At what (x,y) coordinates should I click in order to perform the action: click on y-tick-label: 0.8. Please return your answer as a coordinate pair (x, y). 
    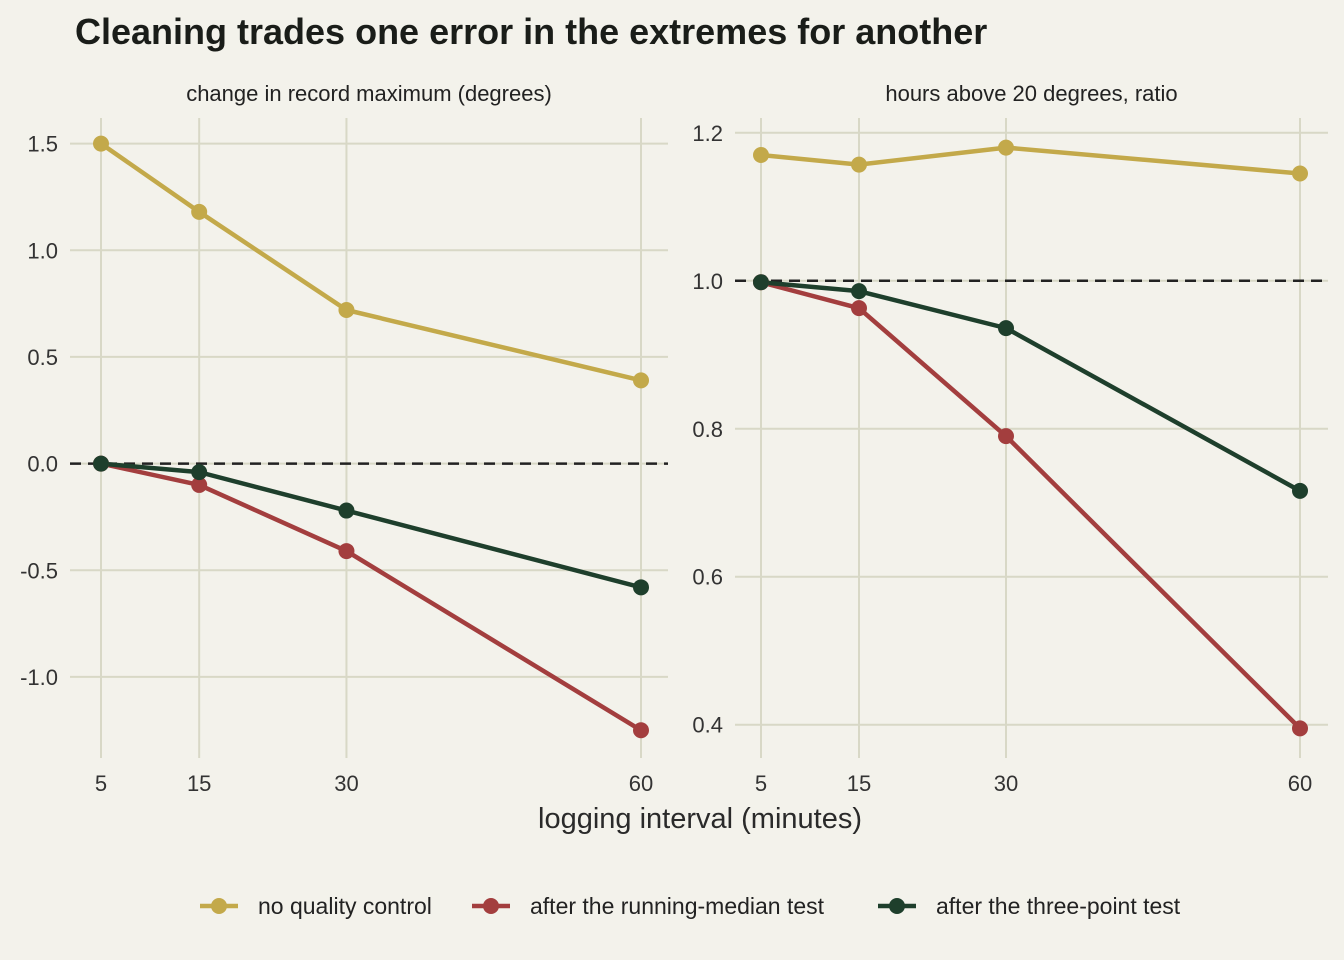
    Looking at the image, I should click on (707, 429).